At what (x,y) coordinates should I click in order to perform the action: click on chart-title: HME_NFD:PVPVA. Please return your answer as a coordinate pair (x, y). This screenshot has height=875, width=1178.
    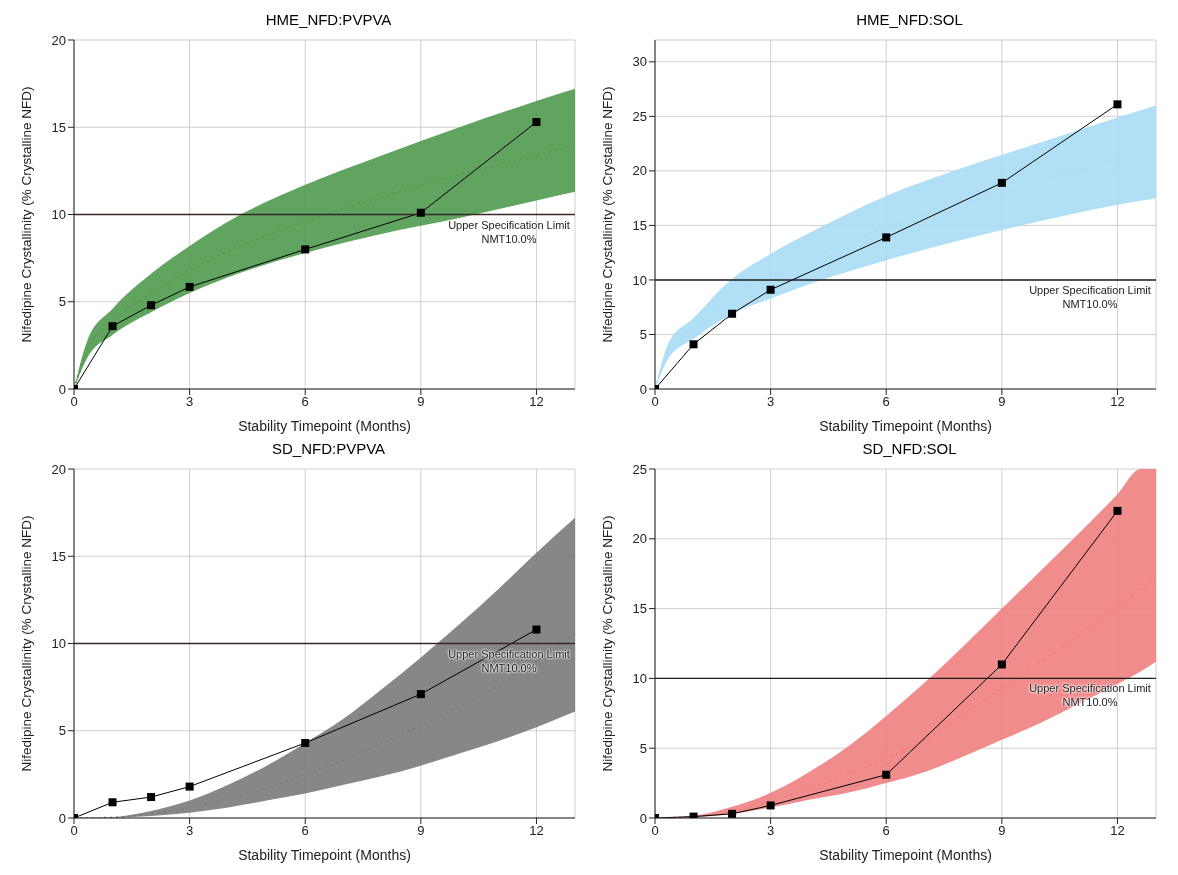
    Looking at the image, I should click on (328, 20).